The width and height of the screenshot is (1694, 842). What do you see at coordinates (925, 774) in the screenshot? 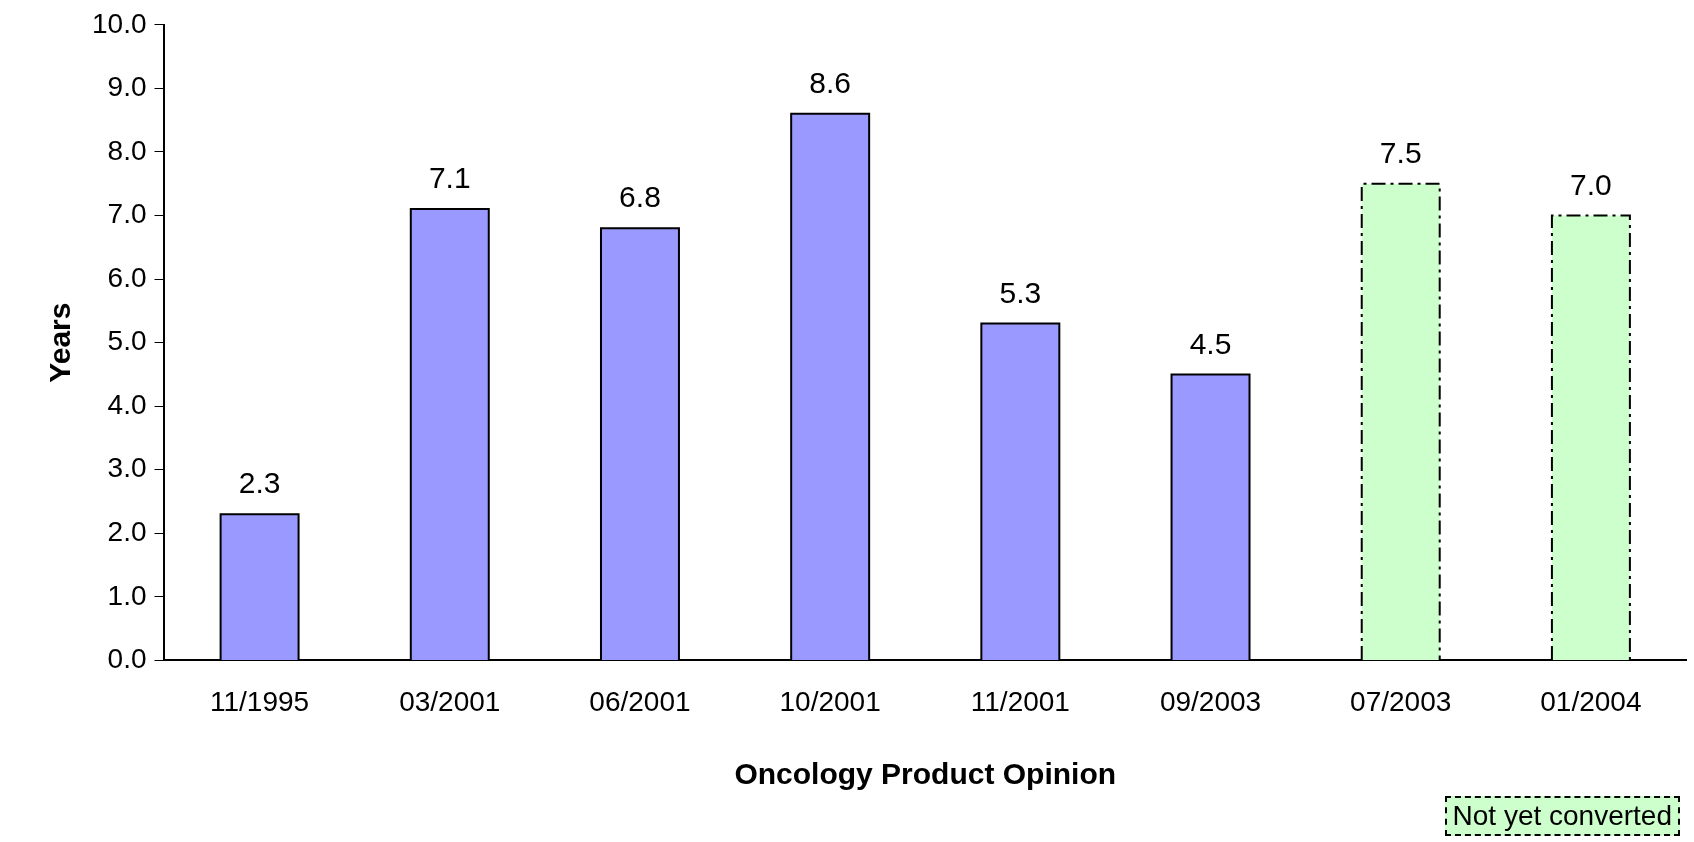
I see `x-axis-title: Oncology Product Opinion` at bounding box center [925, 774].